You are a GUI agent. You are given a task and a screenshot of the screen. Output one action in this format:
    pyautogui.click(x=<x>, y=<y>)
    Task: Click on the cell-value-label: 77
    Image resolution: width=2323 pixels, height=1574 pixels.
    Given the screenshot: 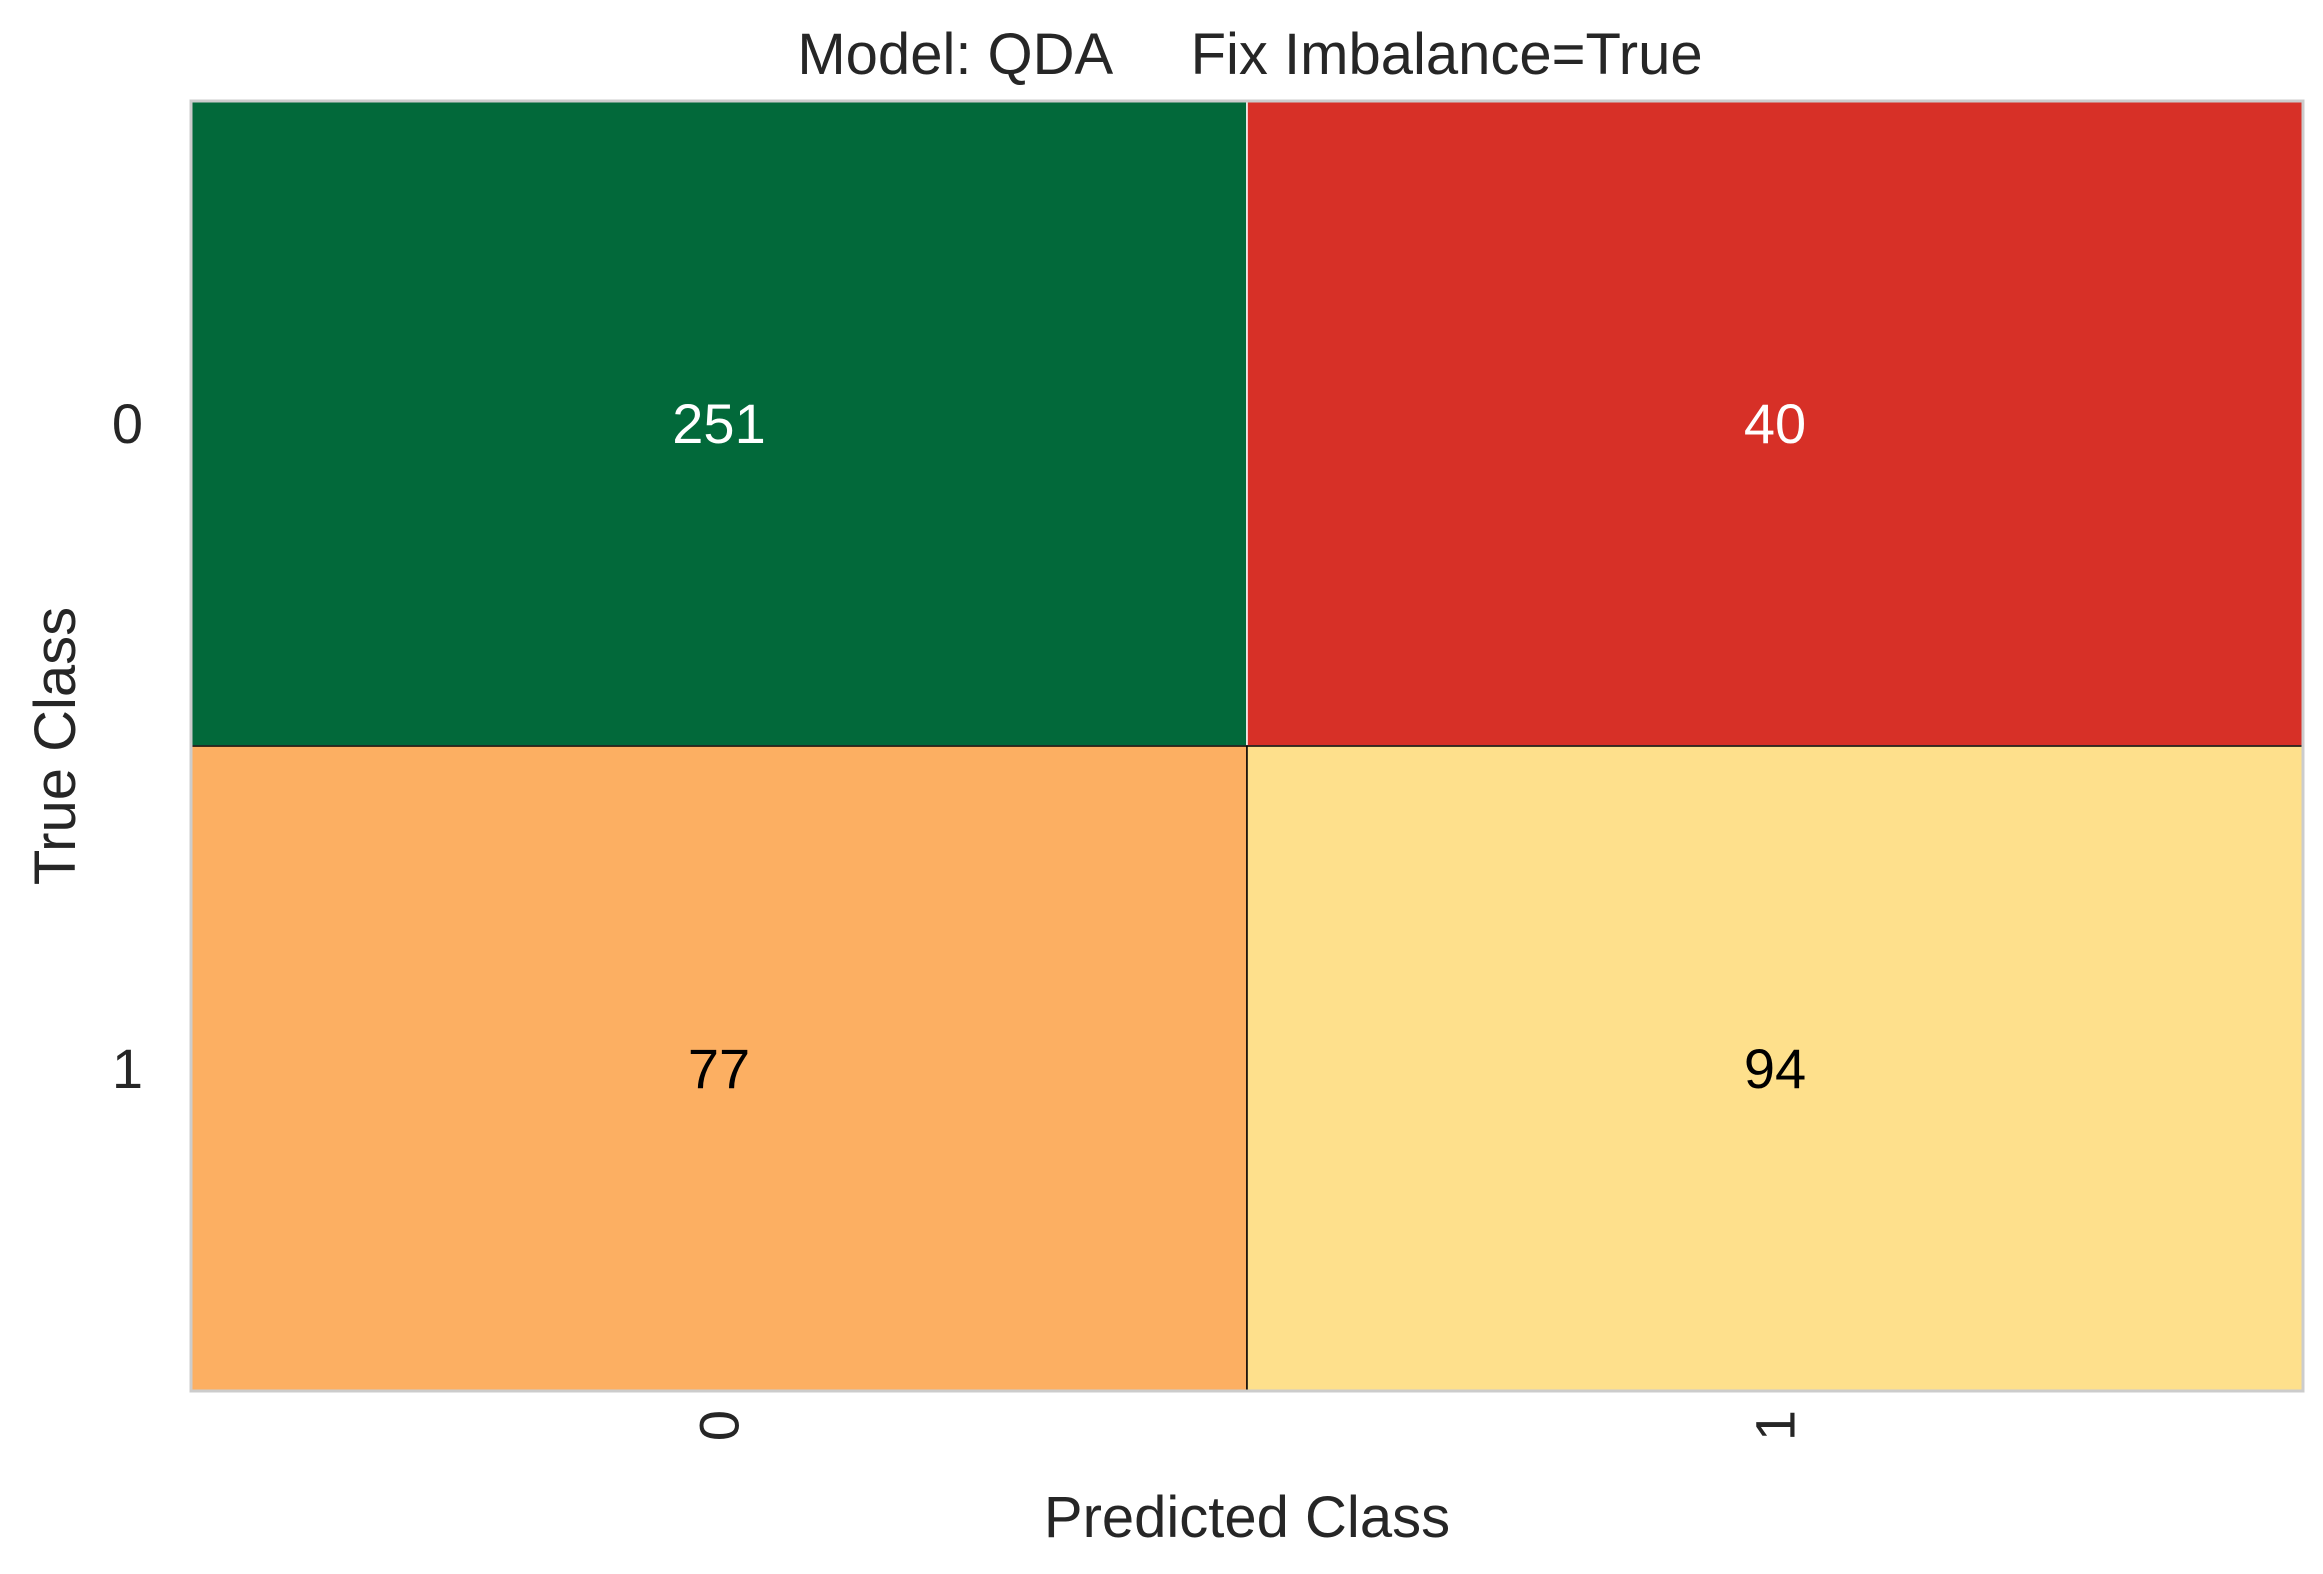 What is the action you would take?
    pyautogui.click(x=719, y=1068)
    